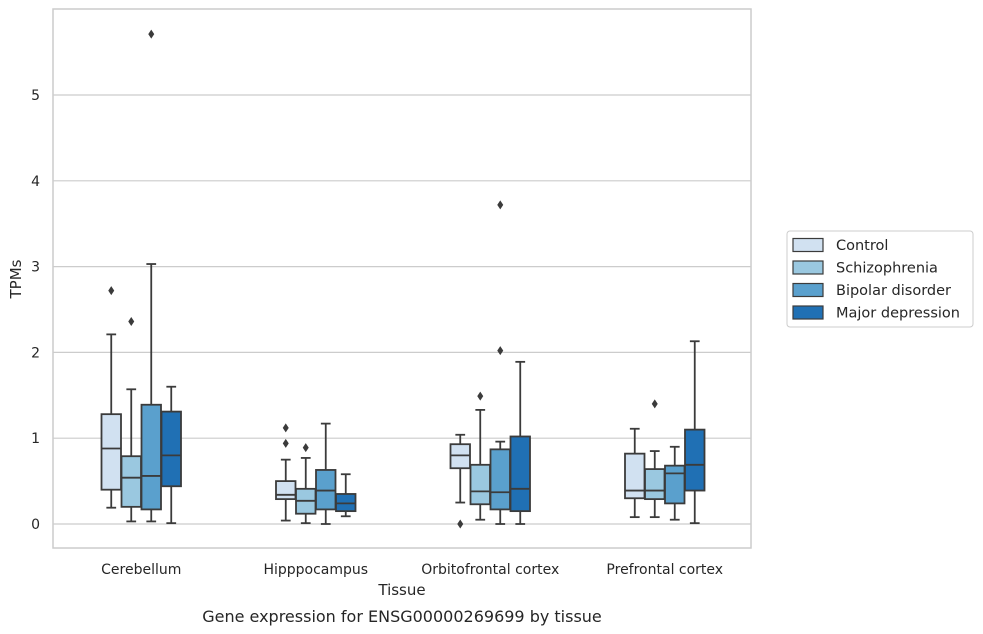 The height and width of the screenshot is (634, 983). I want to click on x-axis-label: Tissue, so click(401, 590).